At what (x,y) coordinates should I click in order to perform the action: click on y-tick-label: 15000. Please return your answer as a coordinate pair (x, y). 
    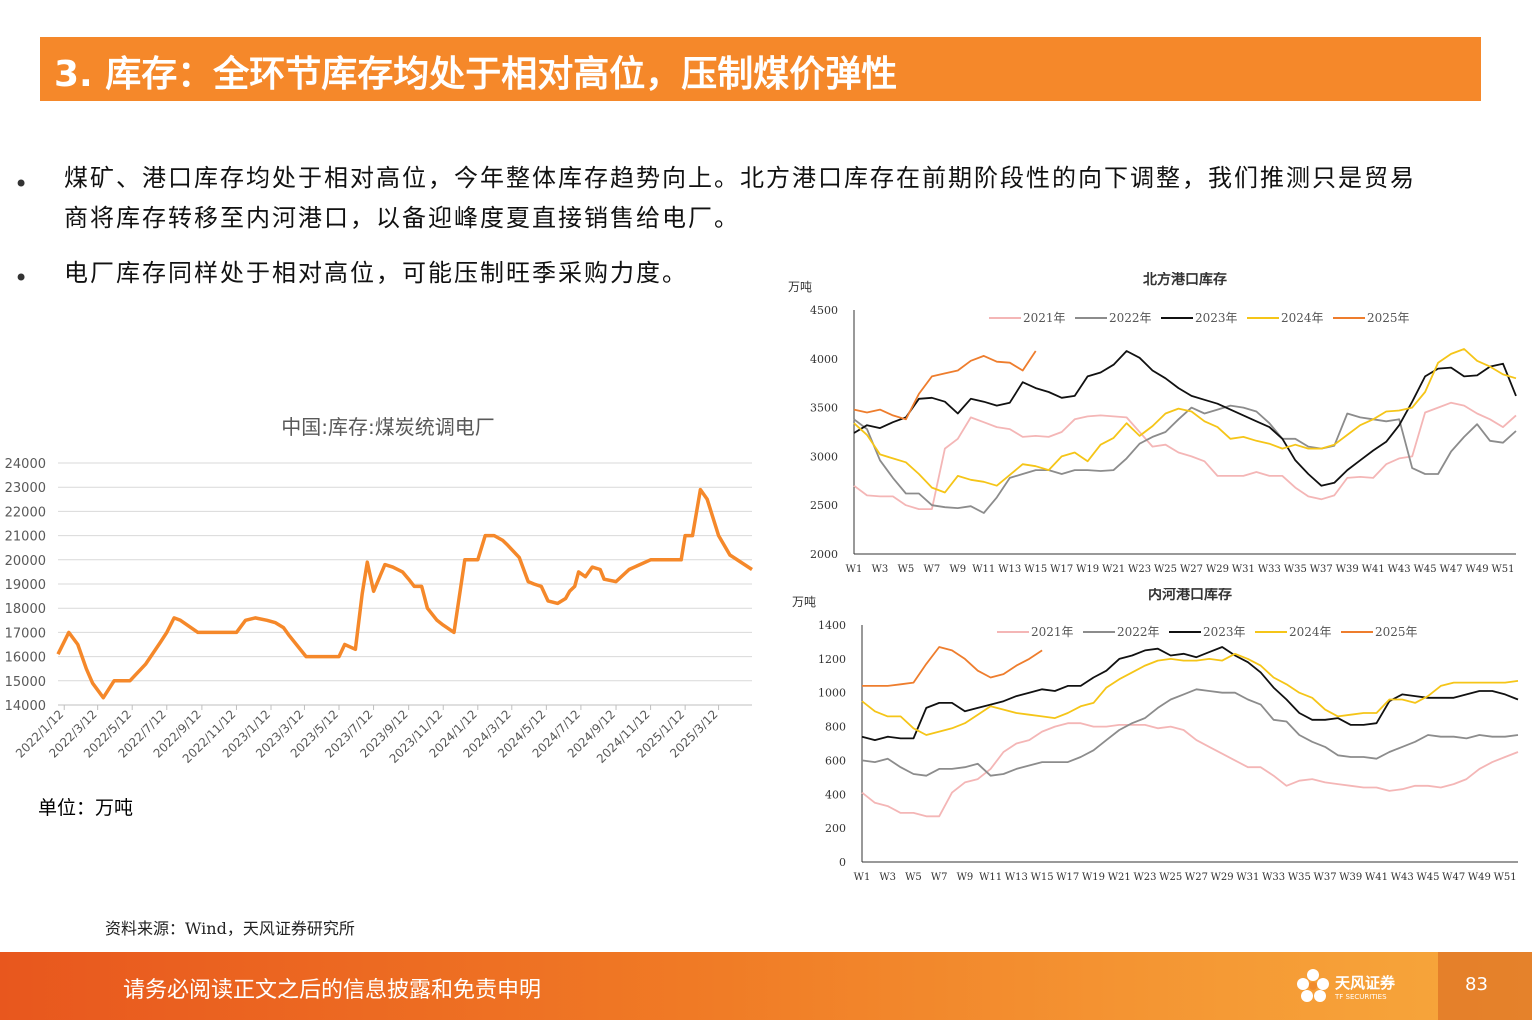
    Looking at the image, I should click on (25, 682).